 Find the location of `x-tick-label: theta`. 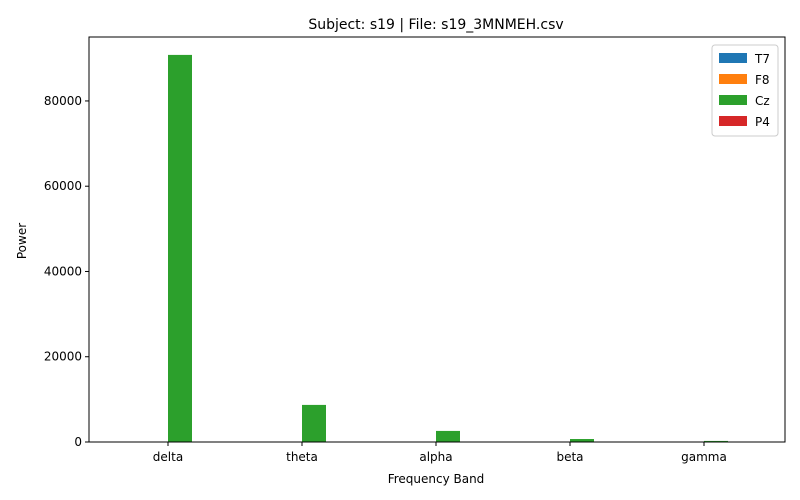

x-tick-label: theta is located at coordinates (302, 457).